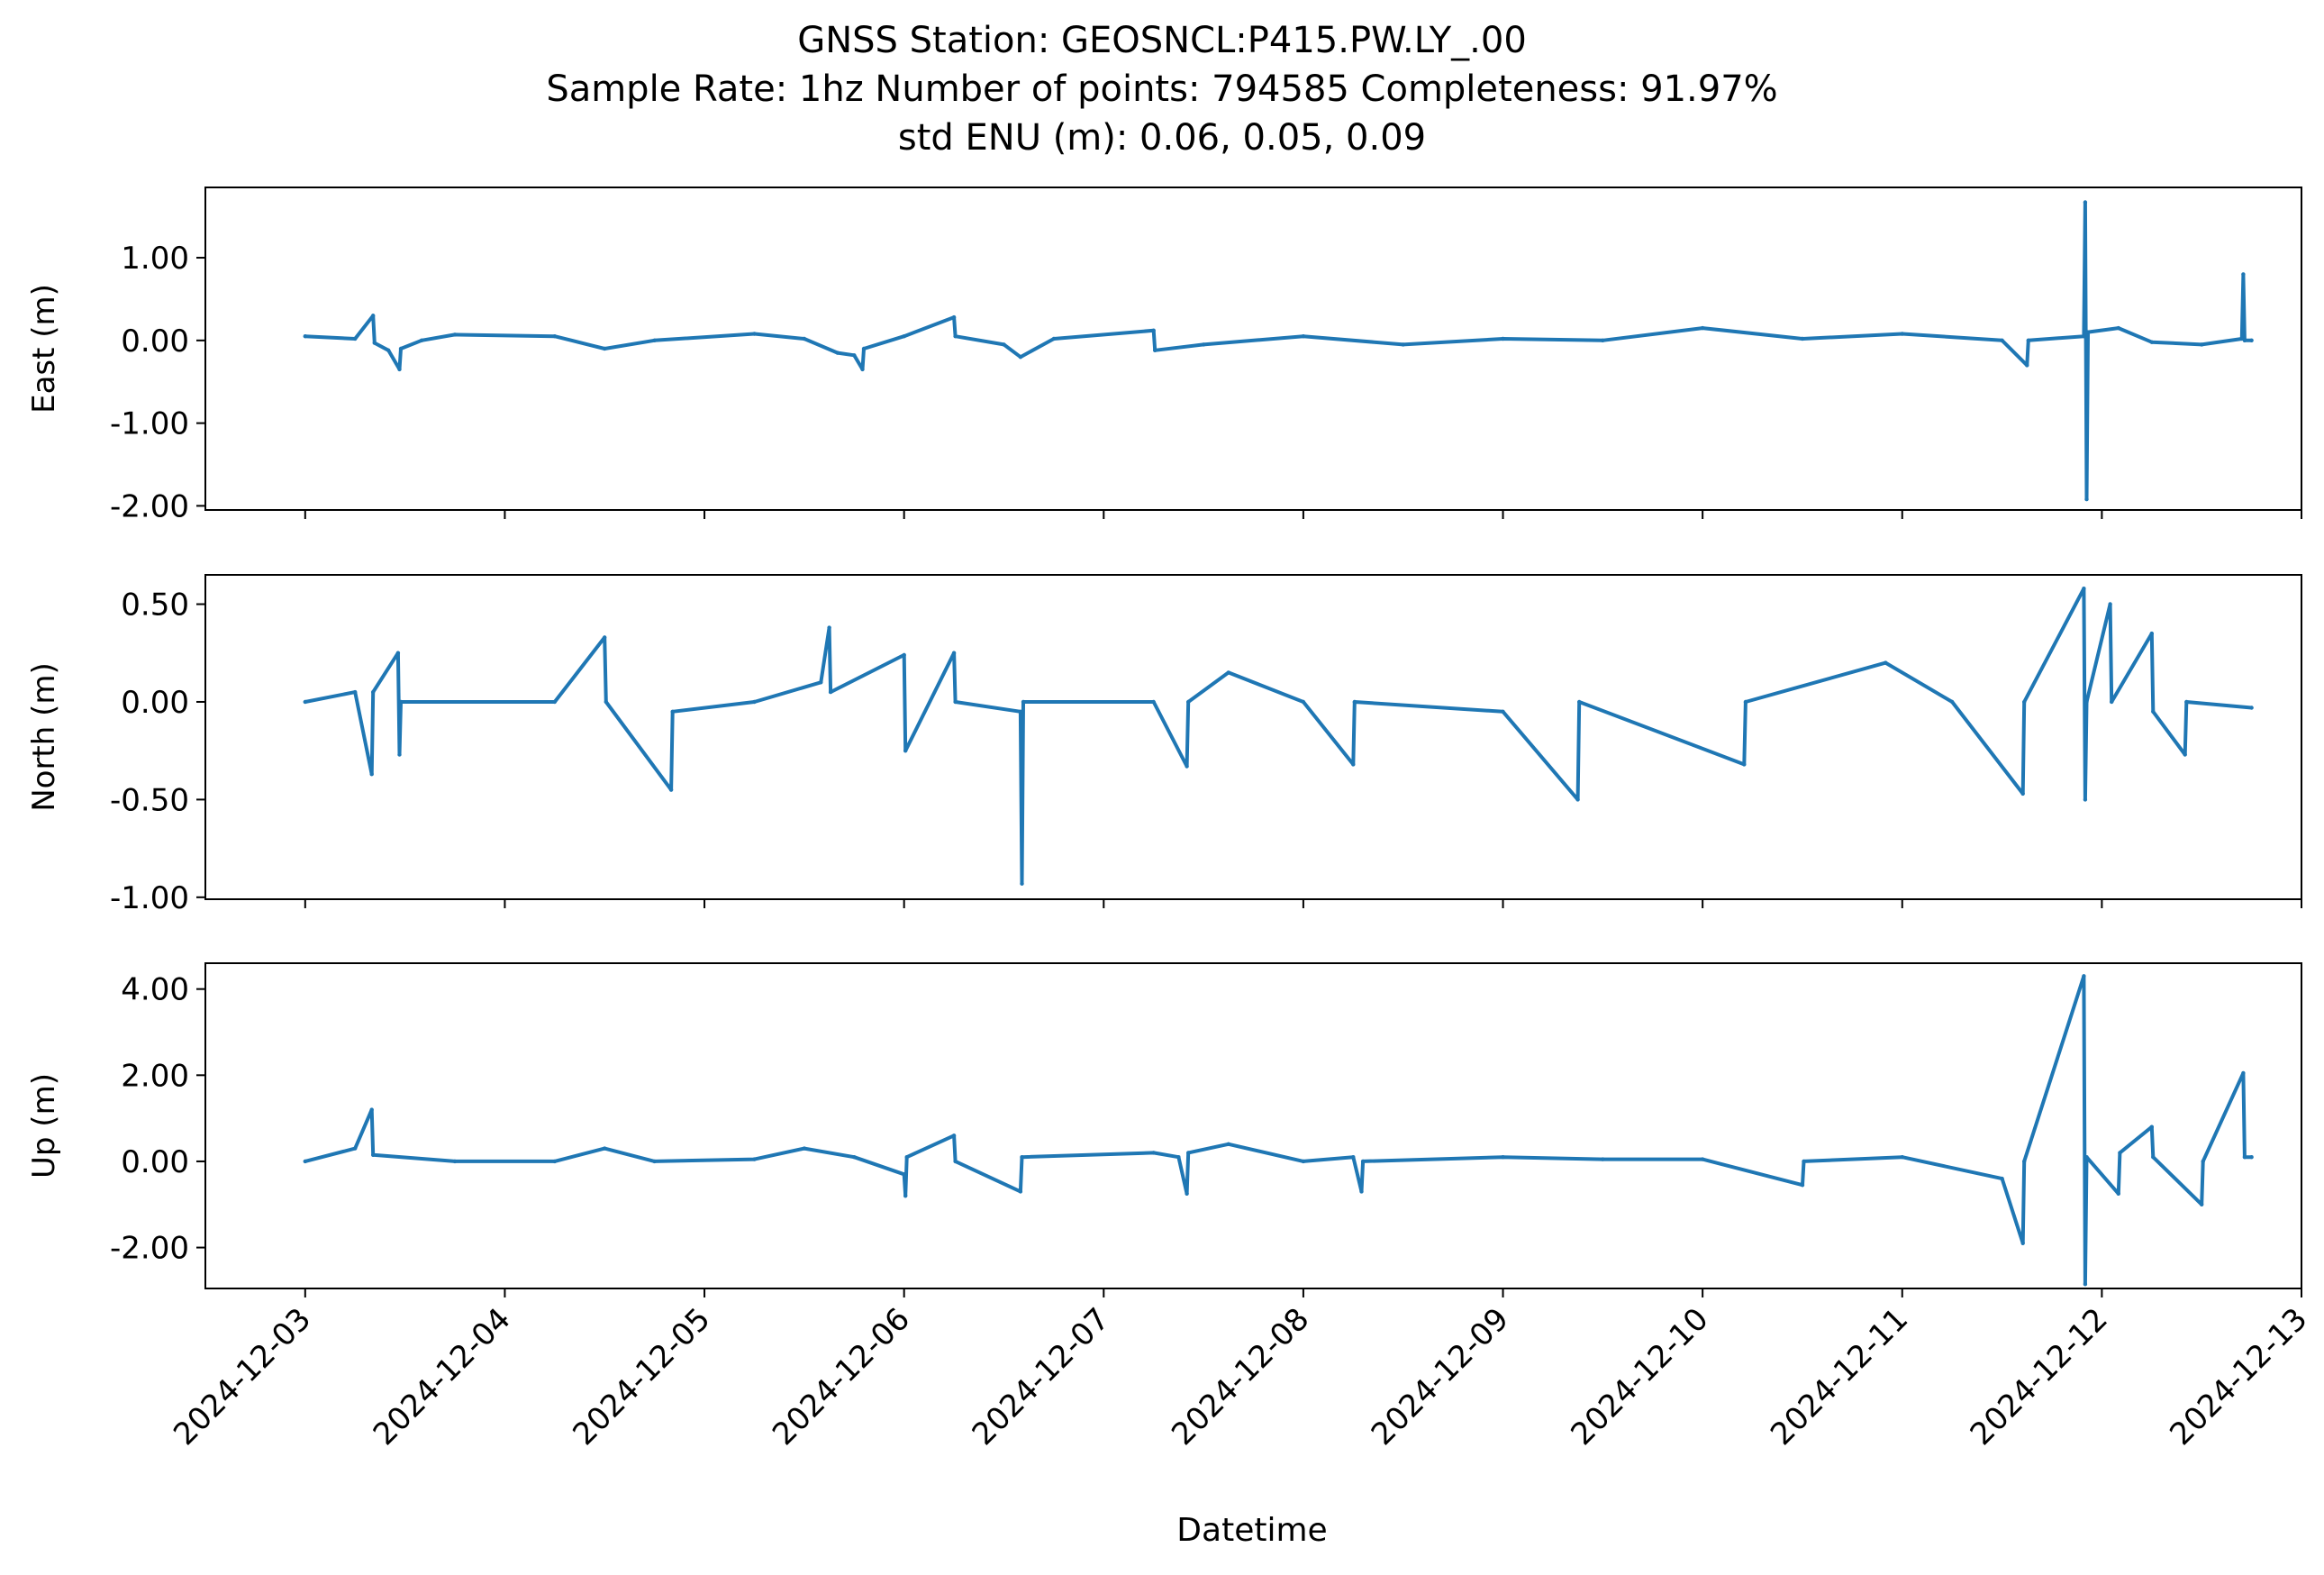  What do you see at coordinates (149, 898) in the screenshot?
I see `y-tick-label: -1.00` at bounding box center [149, 898].